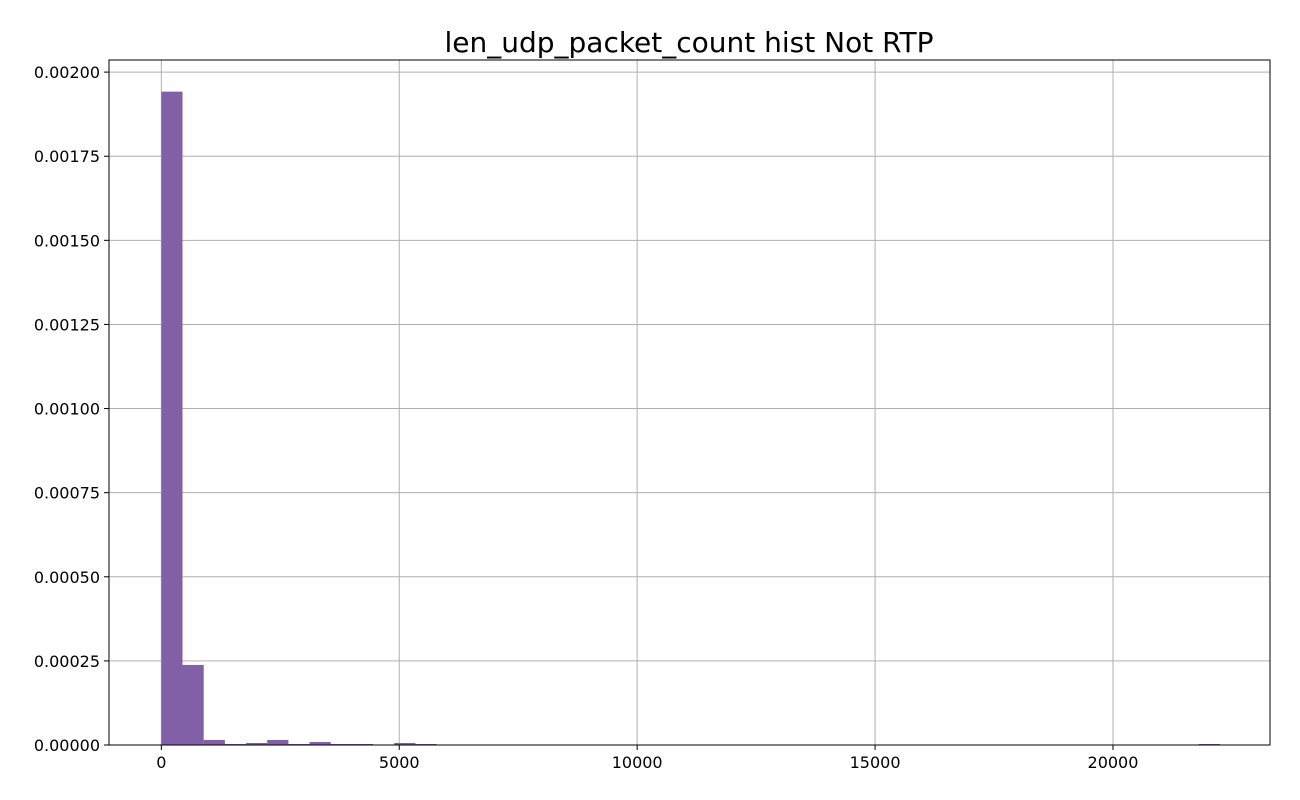  I want to click on chart-title: len_udp_packet_count hist Not RTP, so click(688, 42).